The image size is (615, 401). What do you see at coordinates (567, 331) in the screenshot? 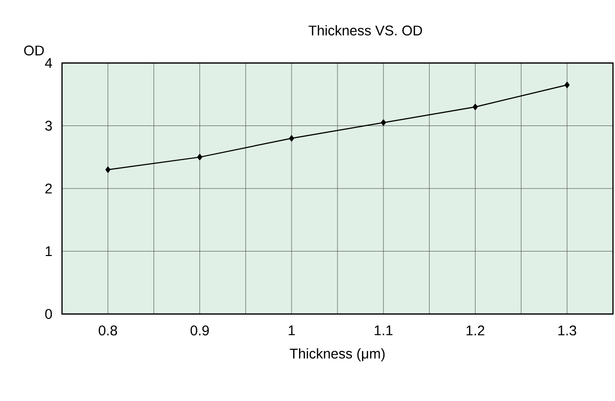
I see `x-tick-label: 1.3` at bounding box center [567, 331].